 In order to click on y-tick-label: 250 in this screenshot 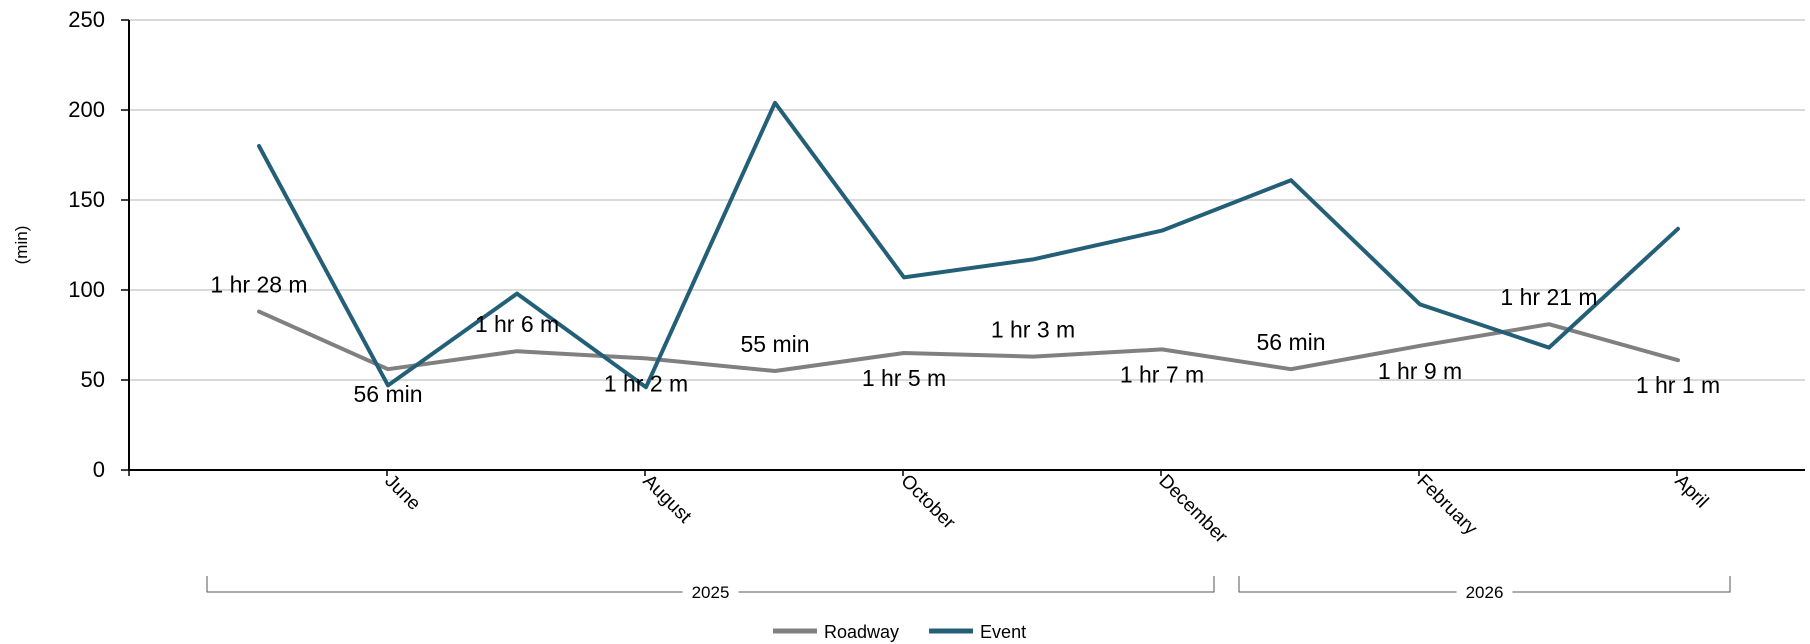, I will do `click(86, 19)`.